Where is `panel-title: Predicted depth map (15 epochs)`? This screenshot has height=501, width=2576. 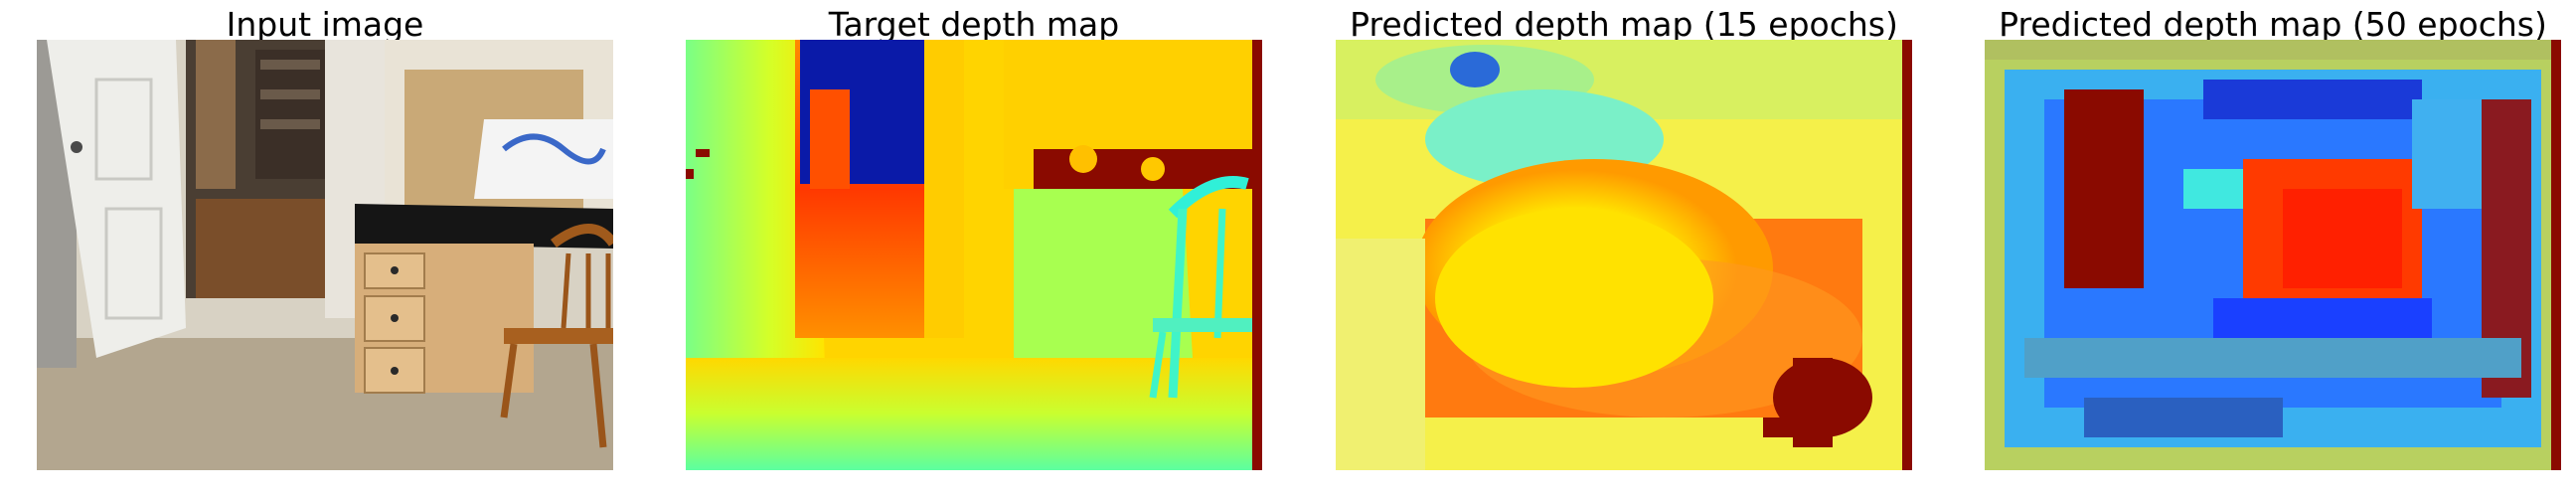
panel-title: Predicted depth map (15 epochs) is located at coordinates (1624, 24).